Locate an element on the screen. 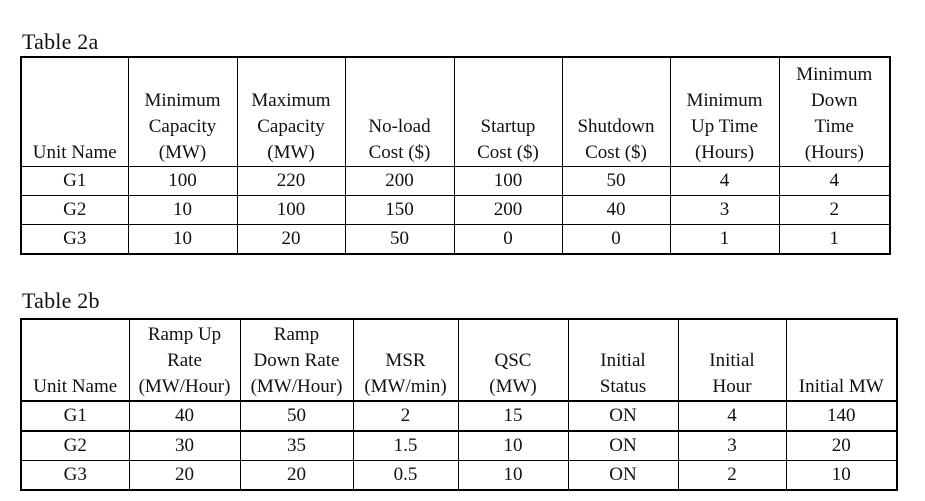 Image resolution: width=925 pixels, height=501 pixels. column-header-ramp-down-rate: Ramp Down Rate (MW/Hour) is located at coordinates (296, 360).